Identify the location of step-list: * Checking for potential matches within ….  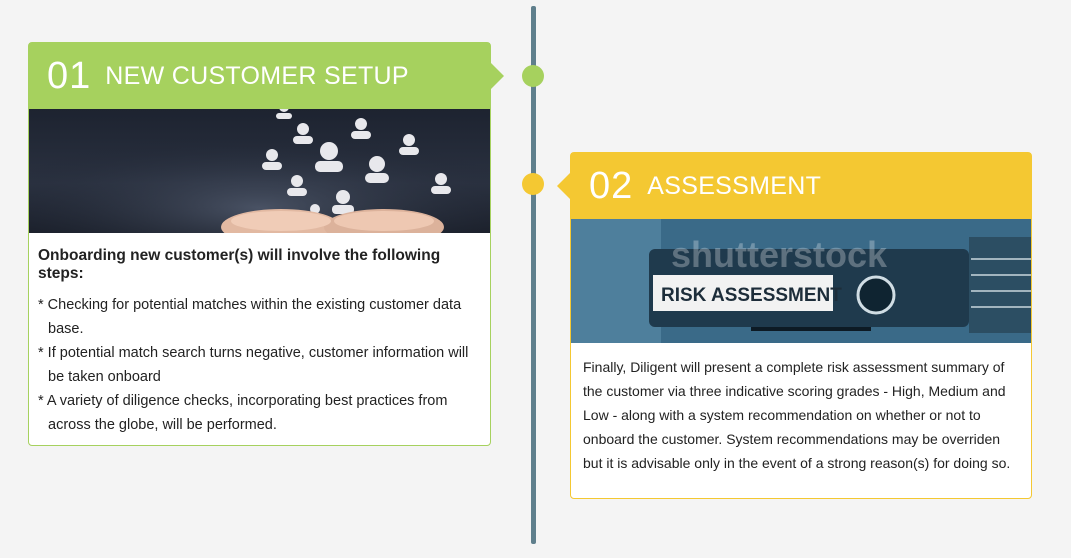
(259, 365).